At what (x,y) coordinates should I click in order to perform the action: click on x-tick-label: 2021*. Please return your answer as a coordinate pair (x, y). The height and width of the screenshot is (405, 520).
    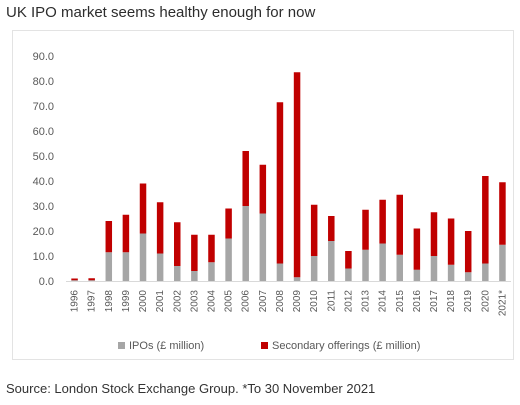
    Looking at the image, I should click on (502, 303).